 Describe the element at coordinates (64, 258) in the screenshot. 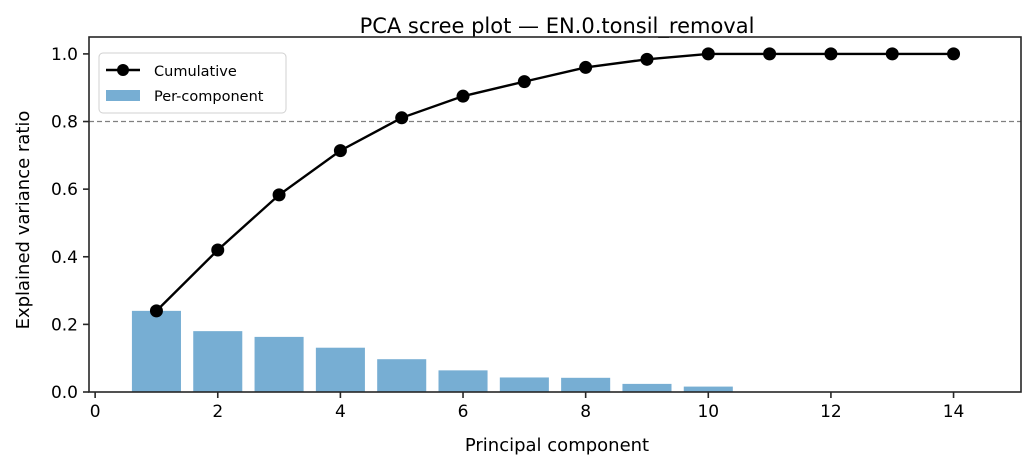

I see `y-tick-label: 0.4` at that location.